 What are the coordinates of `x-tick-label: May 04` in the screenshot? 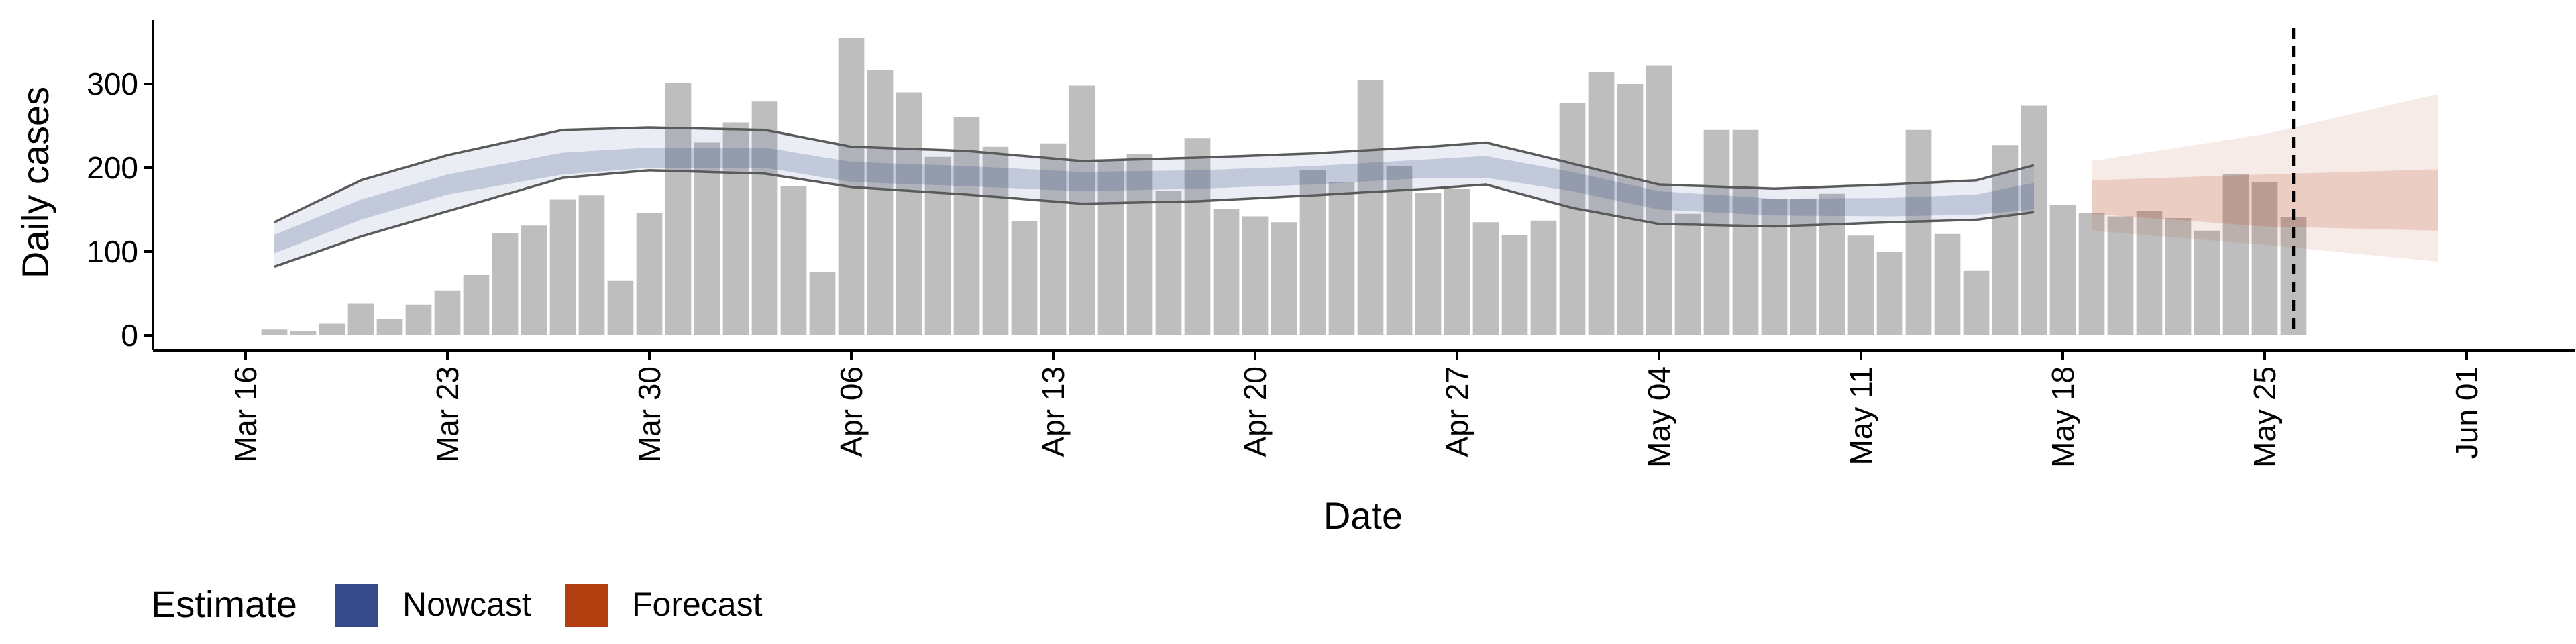 It's located at (1659, 417).